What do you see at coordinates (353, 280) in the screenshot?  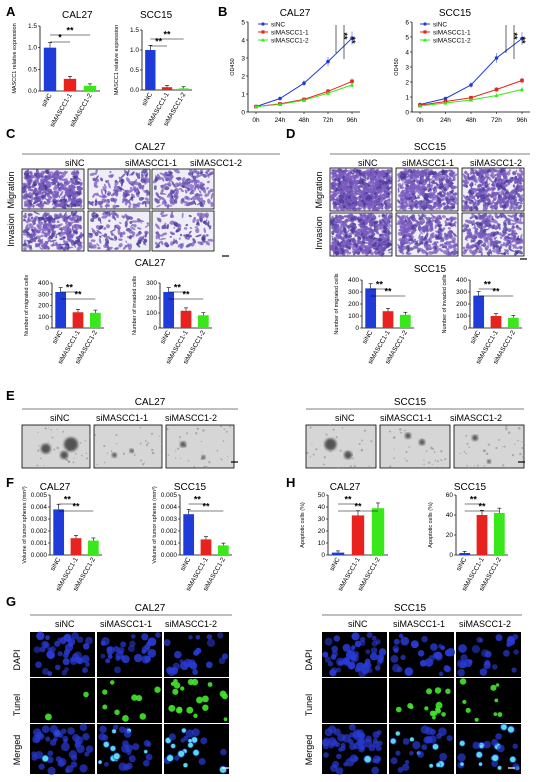 I see `y-tick-label: 400` at bounding box center [353, 280].